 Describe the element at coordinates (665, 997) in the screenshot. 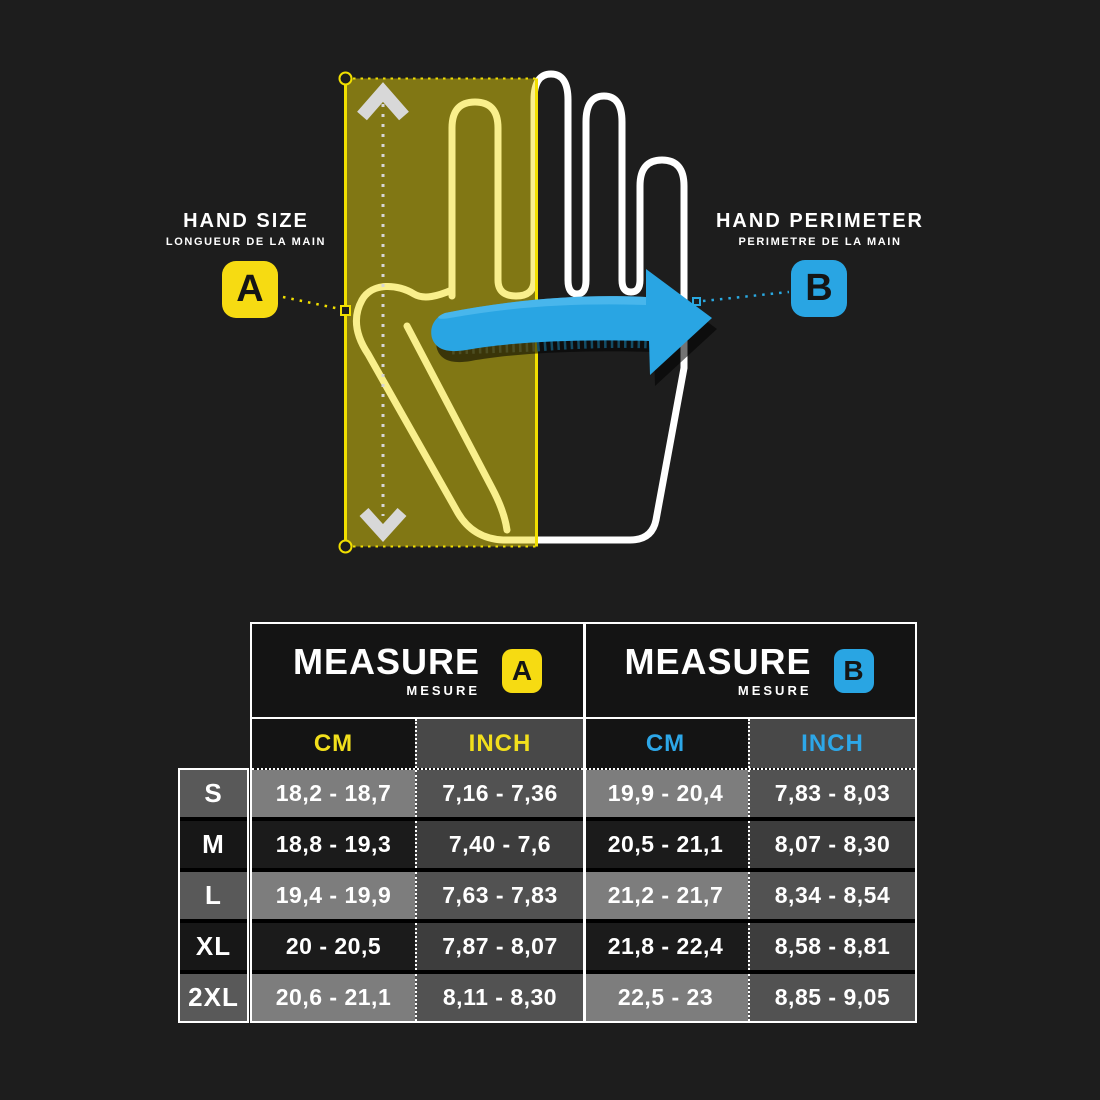

I see `table-cell: 22,5 - 23` at that location.